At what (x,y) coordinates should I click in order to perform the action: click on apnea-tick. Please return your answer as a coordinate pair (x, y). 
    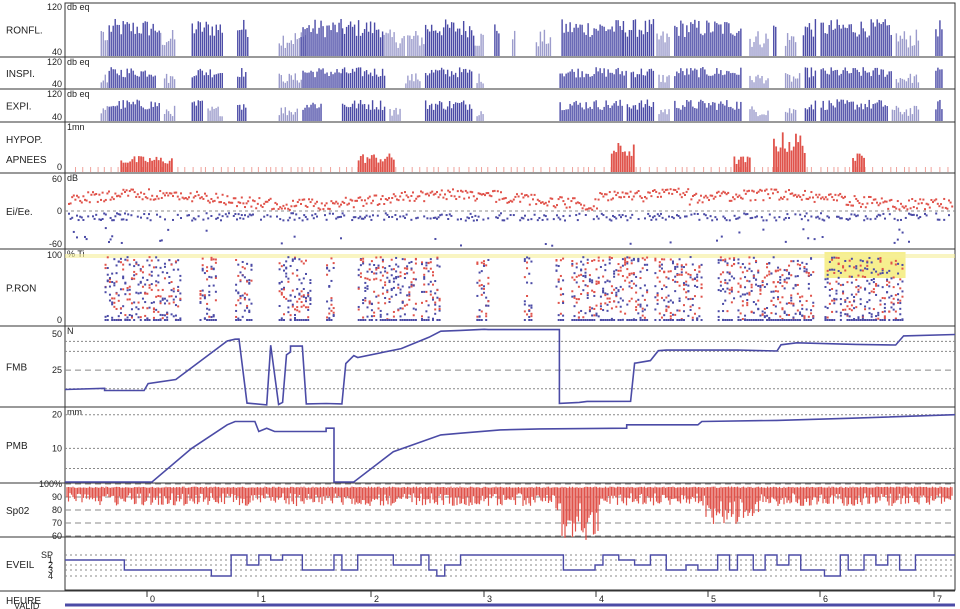
    Looking at the image, I should click on (258, 169).